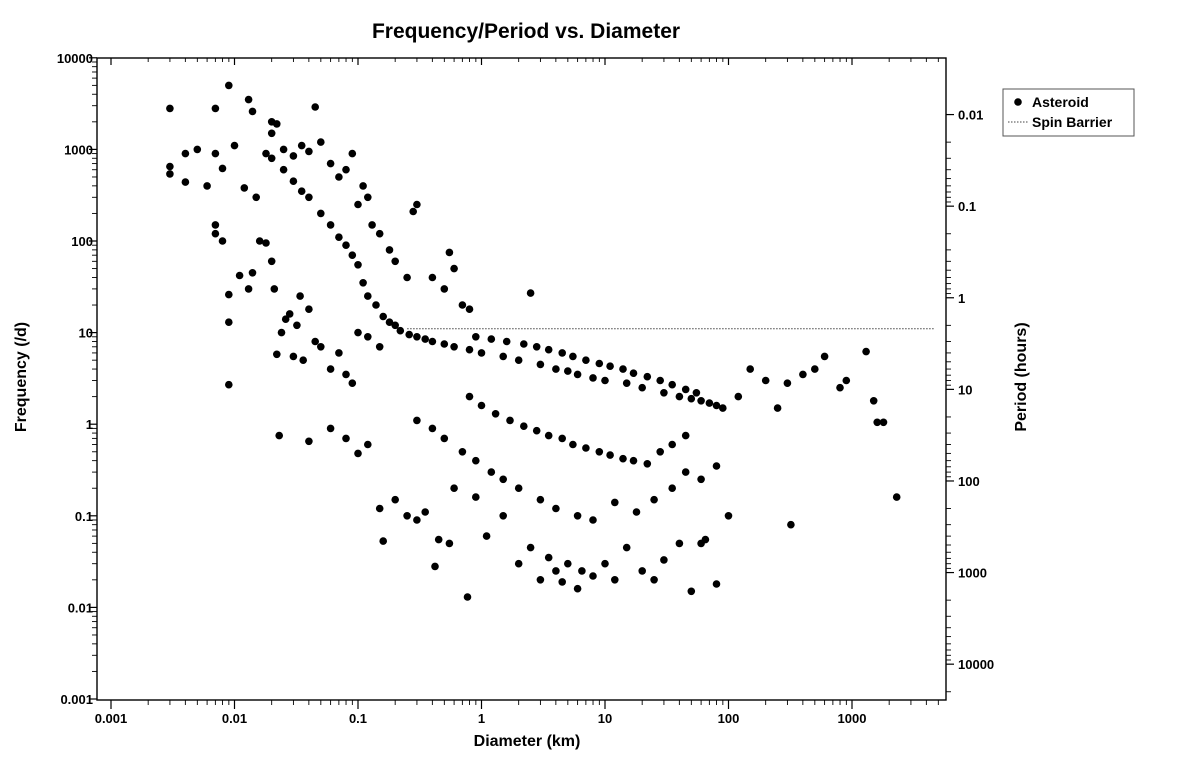  Describe the element at coordinates (1060, 102) in the screenshot. I see `legend-asteroid-label: Asteroid` at that location.